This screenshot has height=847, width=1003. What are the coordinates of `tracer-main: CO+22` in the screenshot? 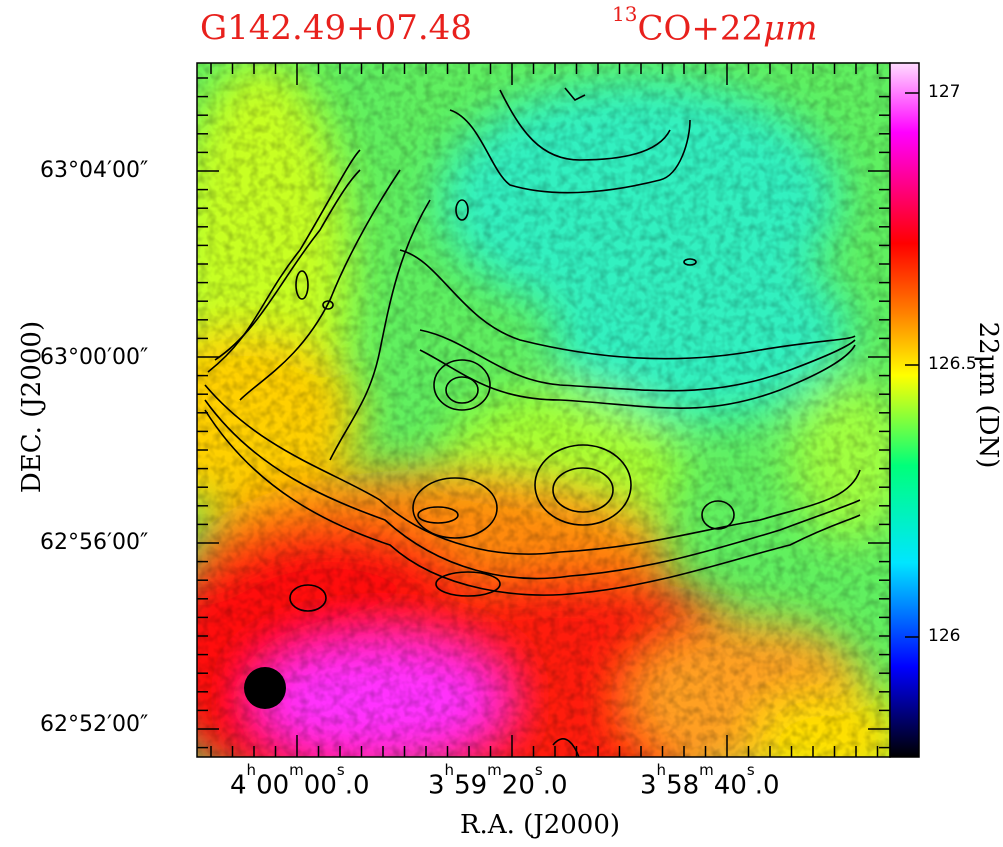 It's located at (700, 28).